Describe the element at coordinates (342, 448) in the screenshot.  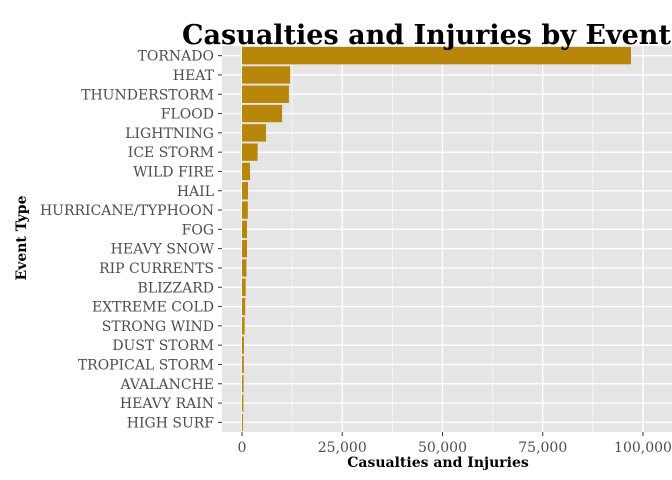
I see `x-tick-label: 25,000` at that location.